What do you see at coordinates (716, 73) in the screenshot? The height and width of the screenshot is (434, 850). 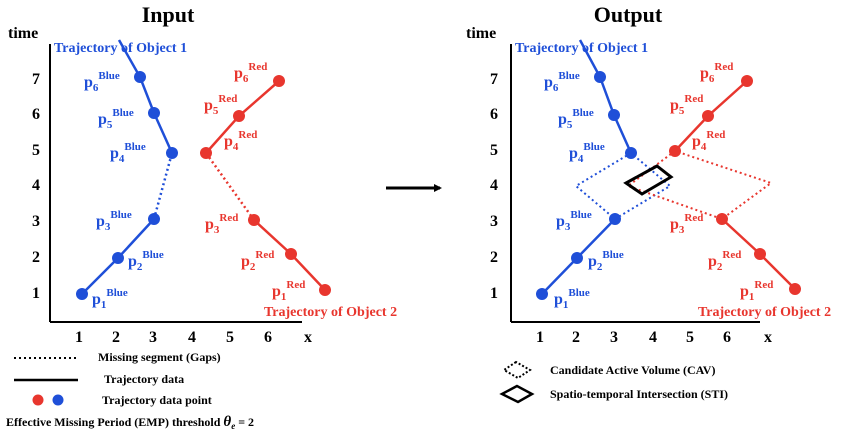 I see `output-red-label-6: p6Red` at bounding box center [716, 73].